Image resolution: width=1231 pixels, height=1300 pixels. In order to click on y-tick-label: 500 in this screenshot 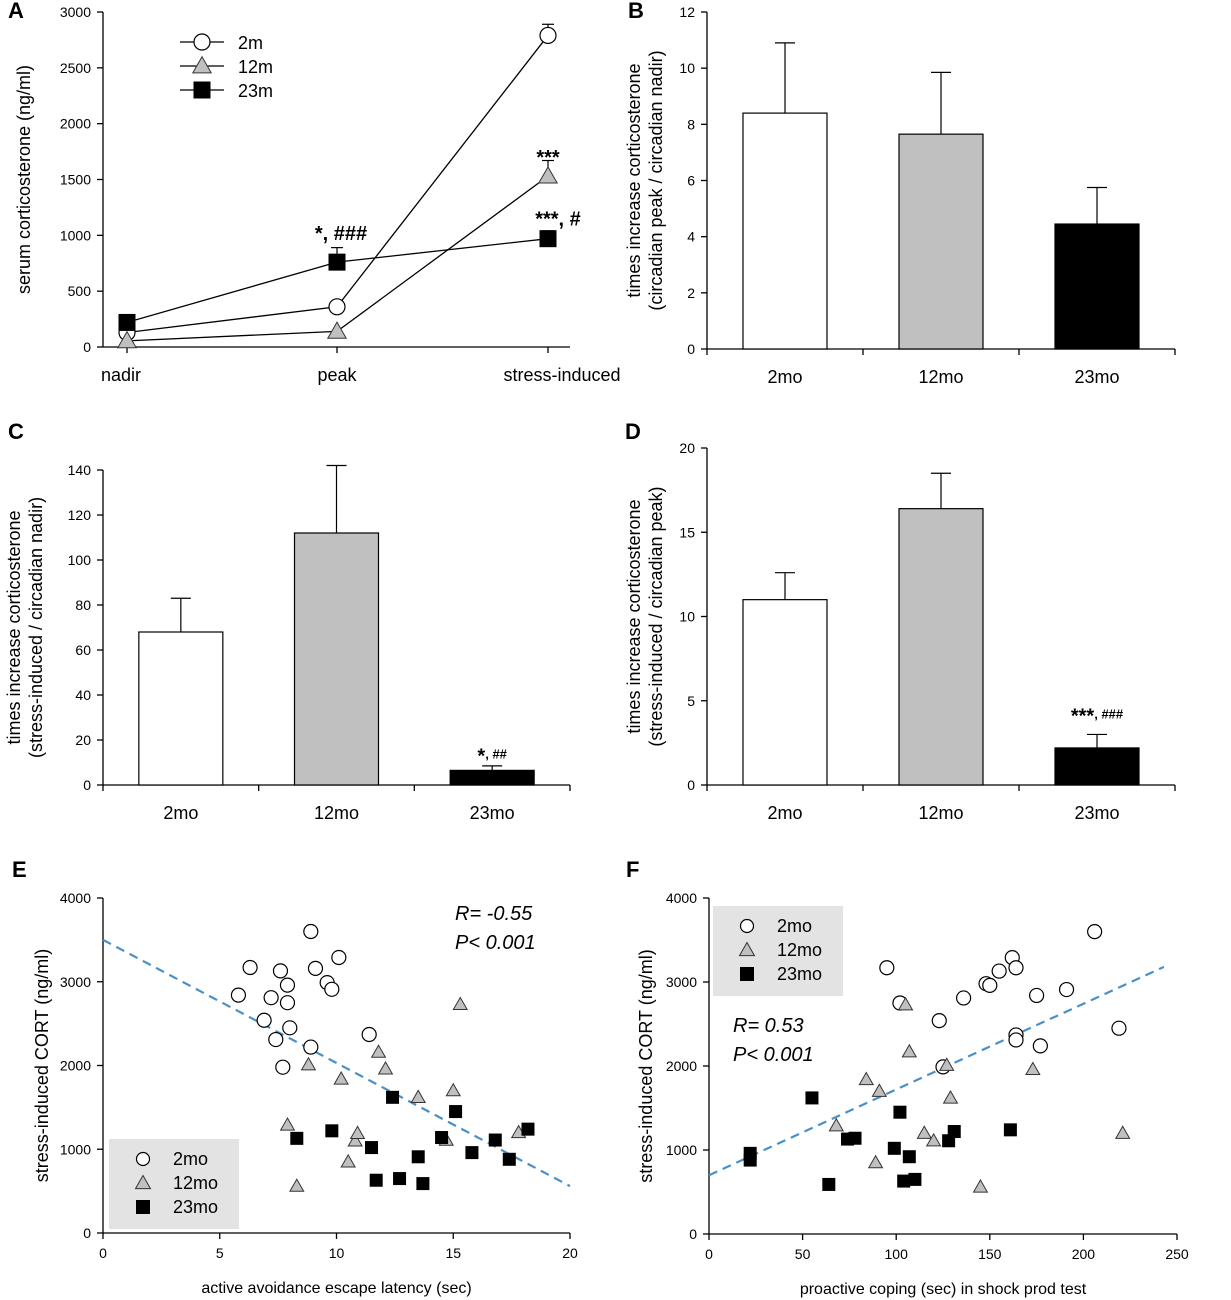, I will do `click(80, 291)`.